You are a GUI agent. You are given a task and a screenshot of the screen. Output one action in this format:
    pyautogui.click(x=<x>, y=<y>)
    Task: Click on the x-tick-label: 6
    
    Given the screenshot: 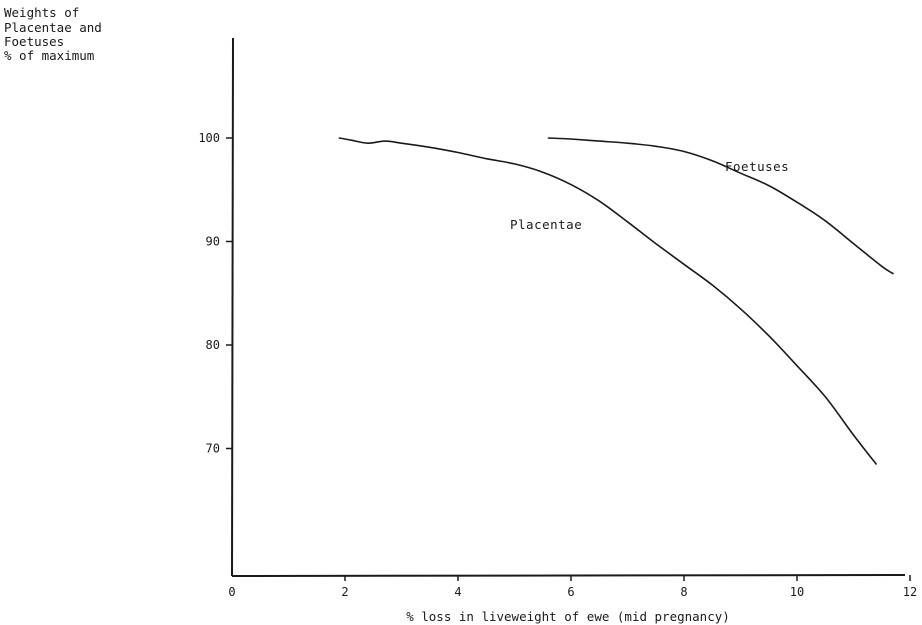 What is the action you would take?
    pyautogui.click(x=570, y=592)
    